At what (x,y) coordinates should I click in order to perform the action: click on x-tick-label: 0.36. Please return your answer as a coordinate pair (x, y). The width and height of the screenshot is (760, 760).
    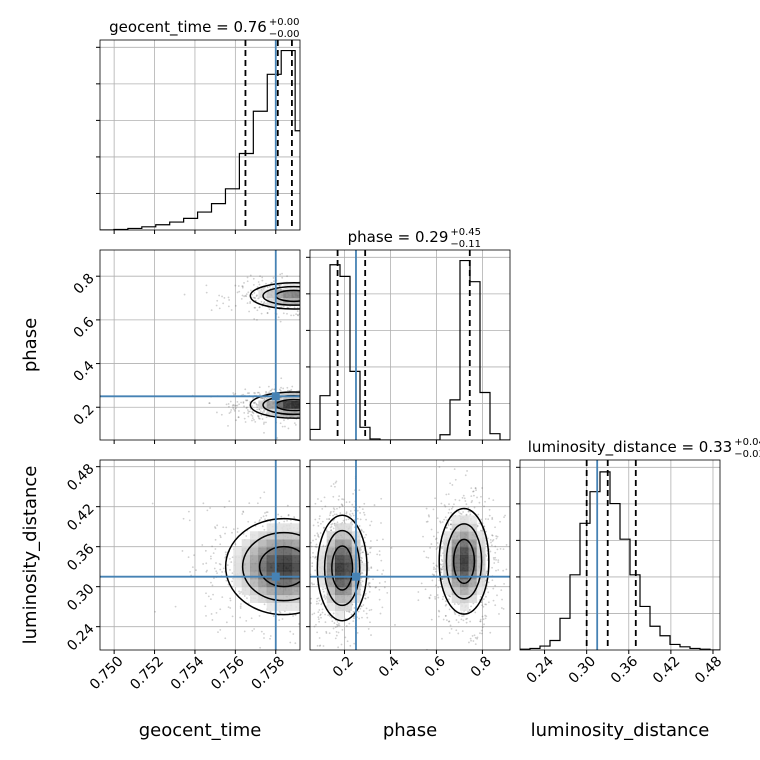
    Looking at the image, I should click on (624, 669).